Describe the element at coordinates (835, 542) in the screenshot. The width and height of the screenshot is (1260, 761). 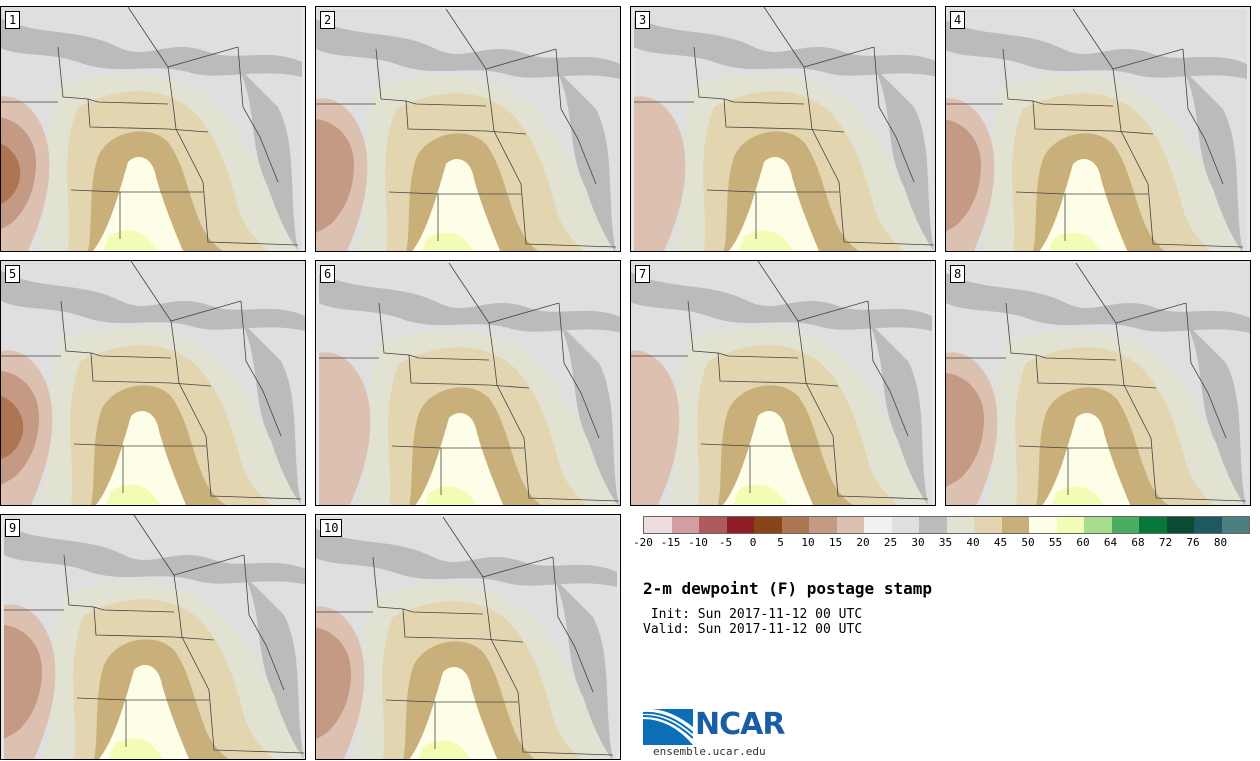
I see `colorbar-tick-label: 15` at that location.